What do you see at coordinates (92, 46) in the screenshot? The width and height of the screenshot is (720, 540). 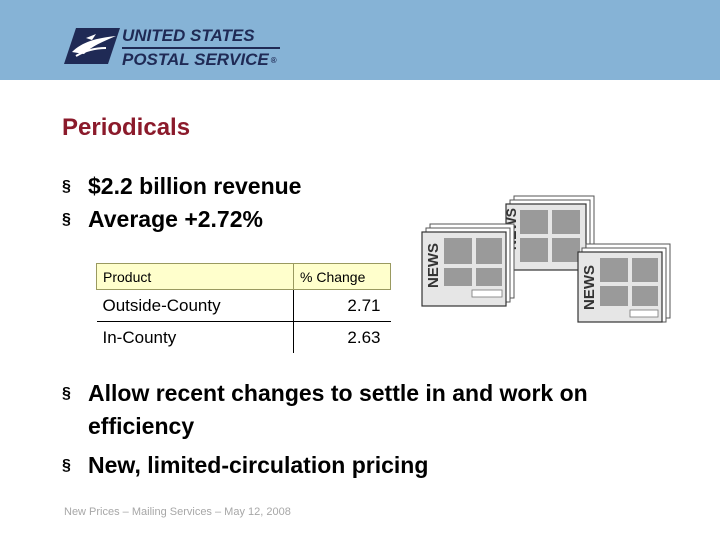 I see `eagle-logo-icon` at bounding box center [92, 46].